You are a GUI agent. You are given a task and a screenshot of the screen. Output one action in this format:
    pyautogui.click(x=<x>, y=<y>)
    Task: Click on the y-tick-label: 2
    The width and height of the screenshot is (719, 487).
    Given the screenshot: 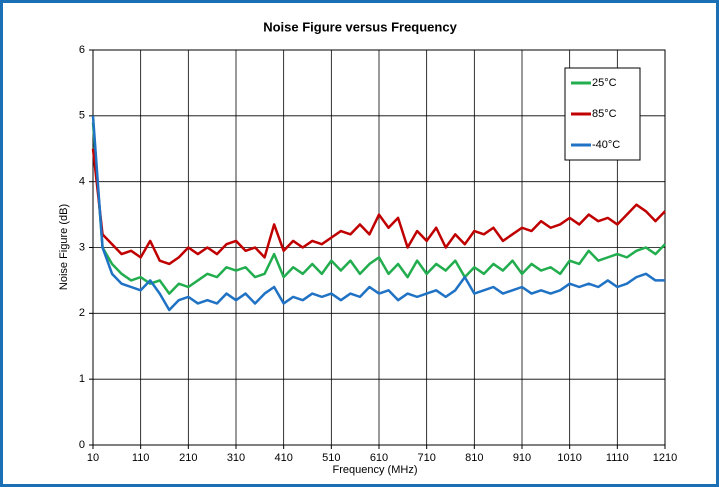 What is the action you would take?
    pyautogui.click(x=82, y=313)
    